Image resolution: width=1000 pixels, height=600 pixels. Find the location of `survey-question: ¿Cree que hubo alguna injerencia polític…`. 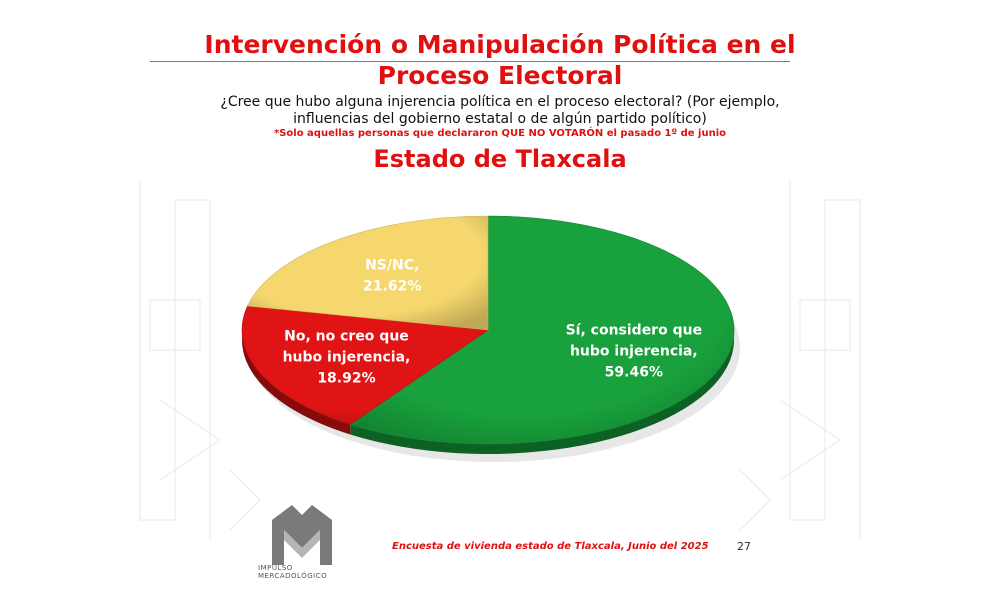

survey-question: ¿Cree que hubo alguna injerencia polític… is located at coordinates (500, 111).